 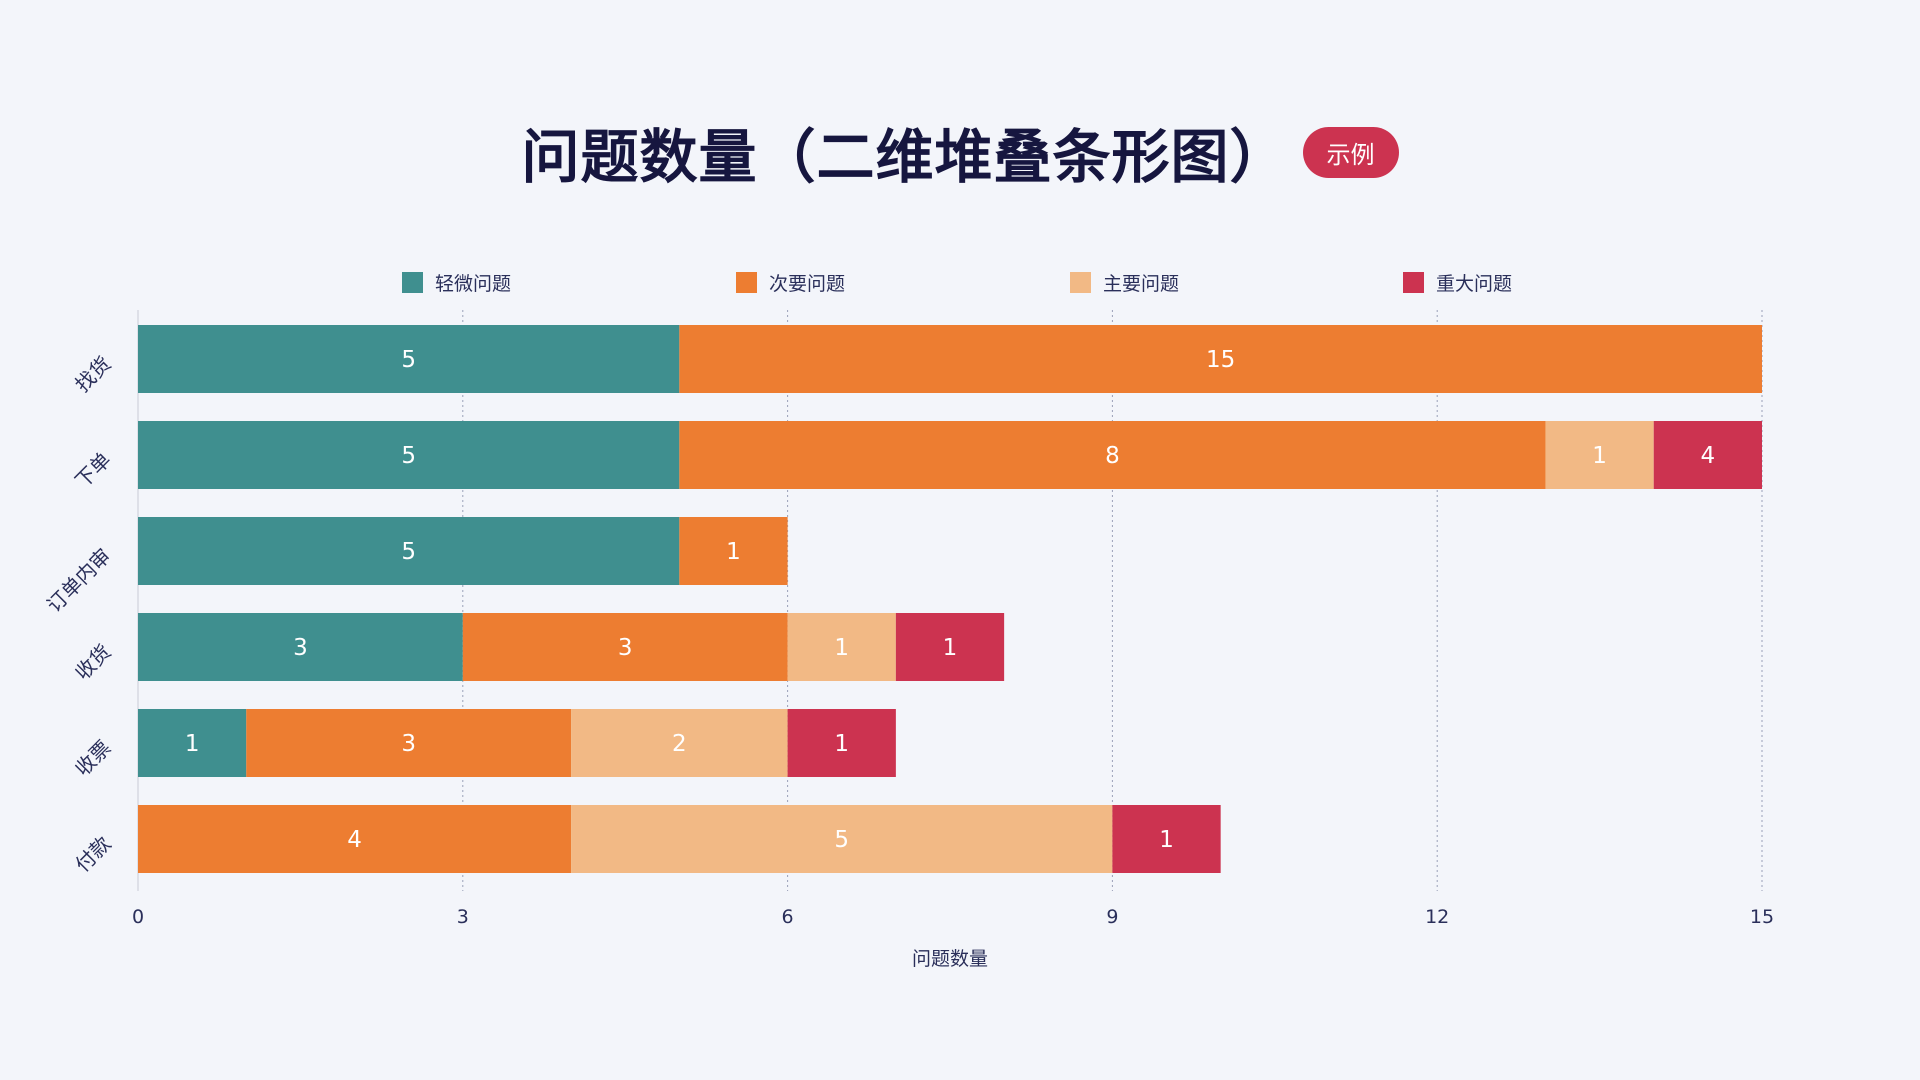 I want to click on category-label: 收货, so click(x=92, y=662).